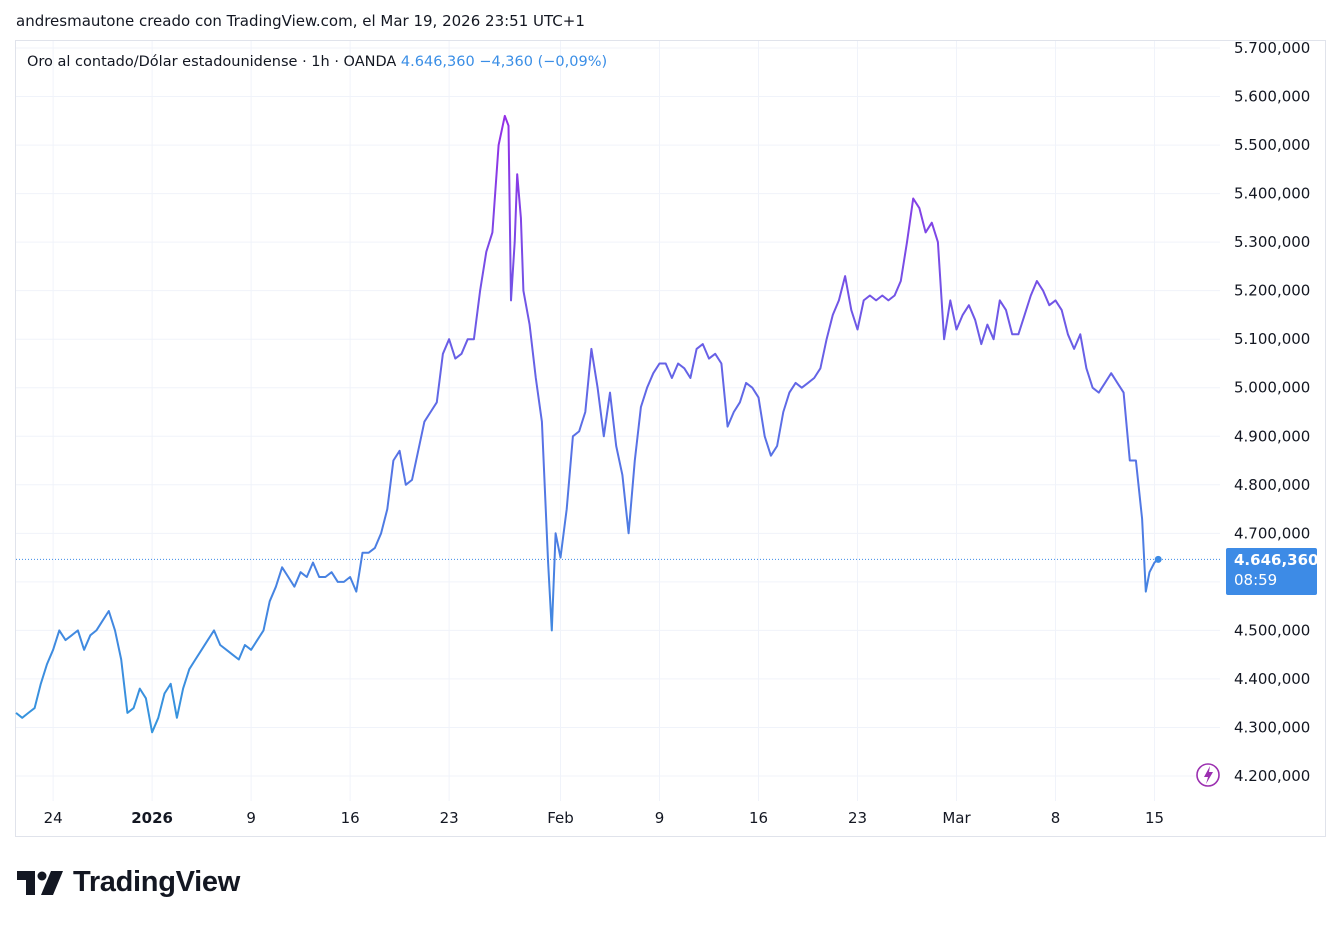 The width and height of the screenshot is (1341, 928). I want to click on y-tick-label: 4.900,000, so click(1272, 436).